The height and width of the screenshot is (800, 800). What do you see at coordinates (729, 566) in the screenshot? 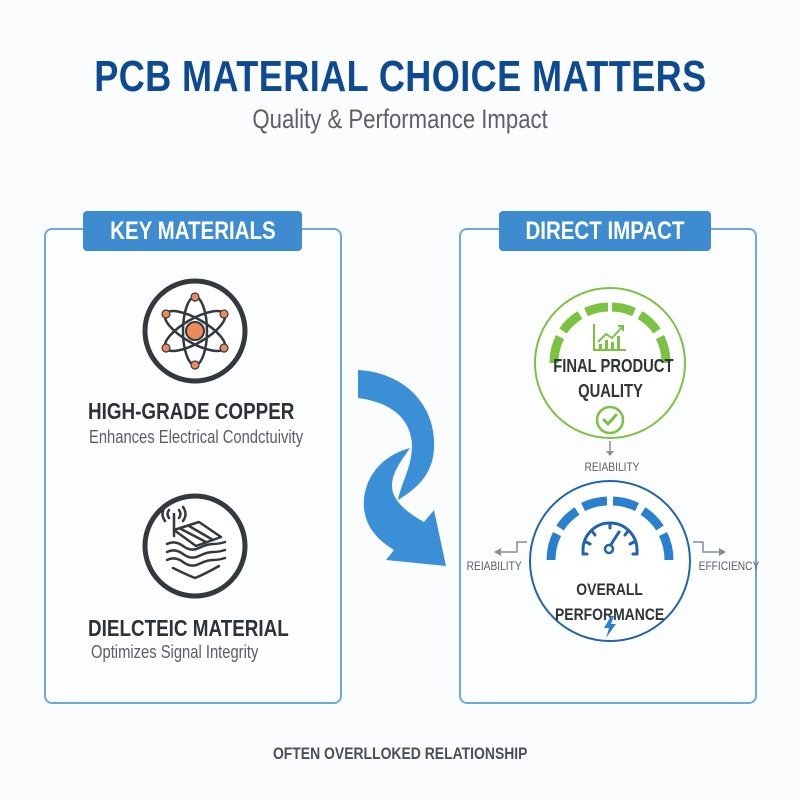
I see `efficiency-label: EFFICIENCY` at bounding box center [729, 566].